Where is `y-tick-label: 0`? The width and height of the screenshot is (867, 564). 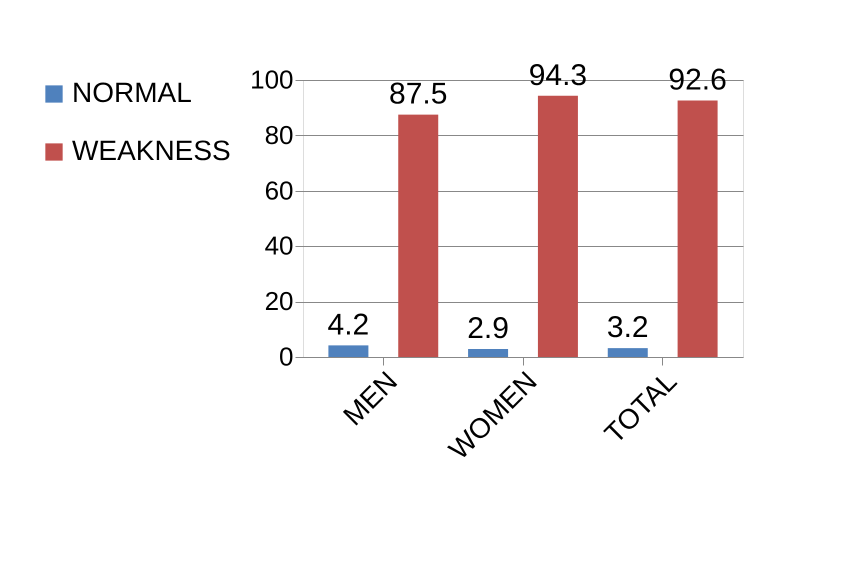
y-tick-label: 0 is located at coordinates (286, 357).